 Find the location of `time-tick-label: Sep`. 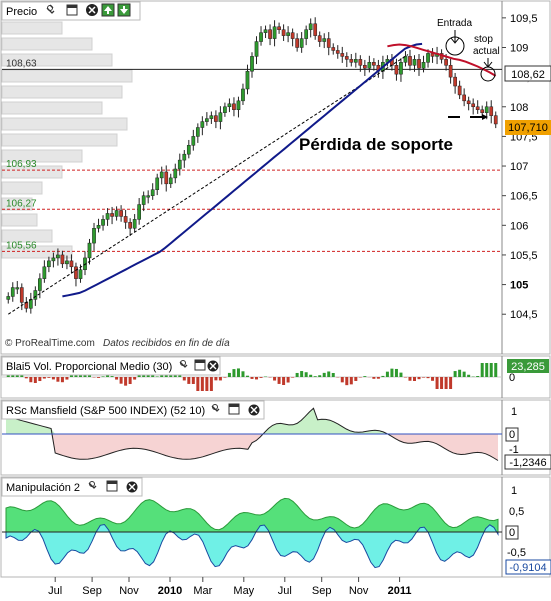

time-tick-label: Sep is located at coordinates (322, 591).